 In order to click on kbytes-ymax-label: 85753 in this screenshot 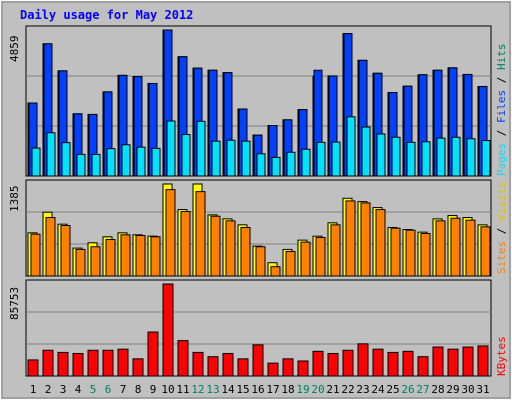, I will do `click(14, 303)`.